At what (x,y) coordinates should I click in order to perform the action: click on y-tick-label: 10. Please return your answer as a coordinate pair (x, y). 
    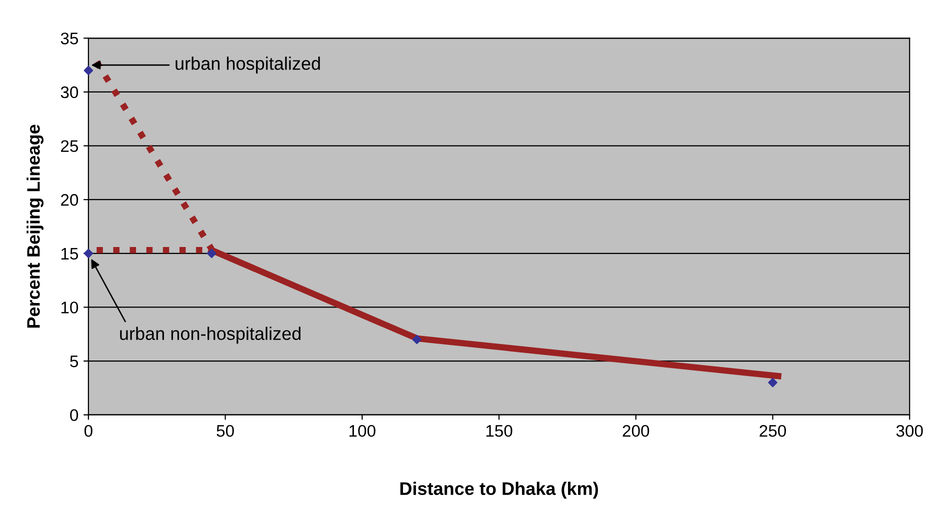
    Looking at the image, I should click on (69, 308).